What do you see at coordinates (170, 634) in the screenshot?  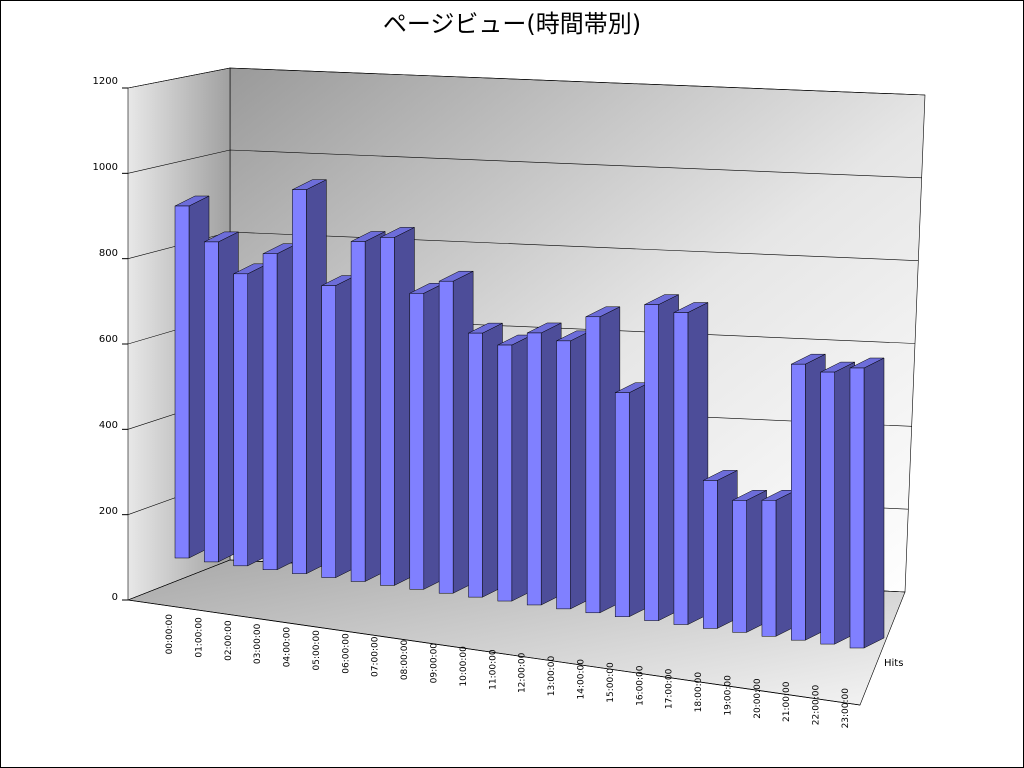 I see `x-tick-label: 00:00:00` at bounding box center [170, 634].